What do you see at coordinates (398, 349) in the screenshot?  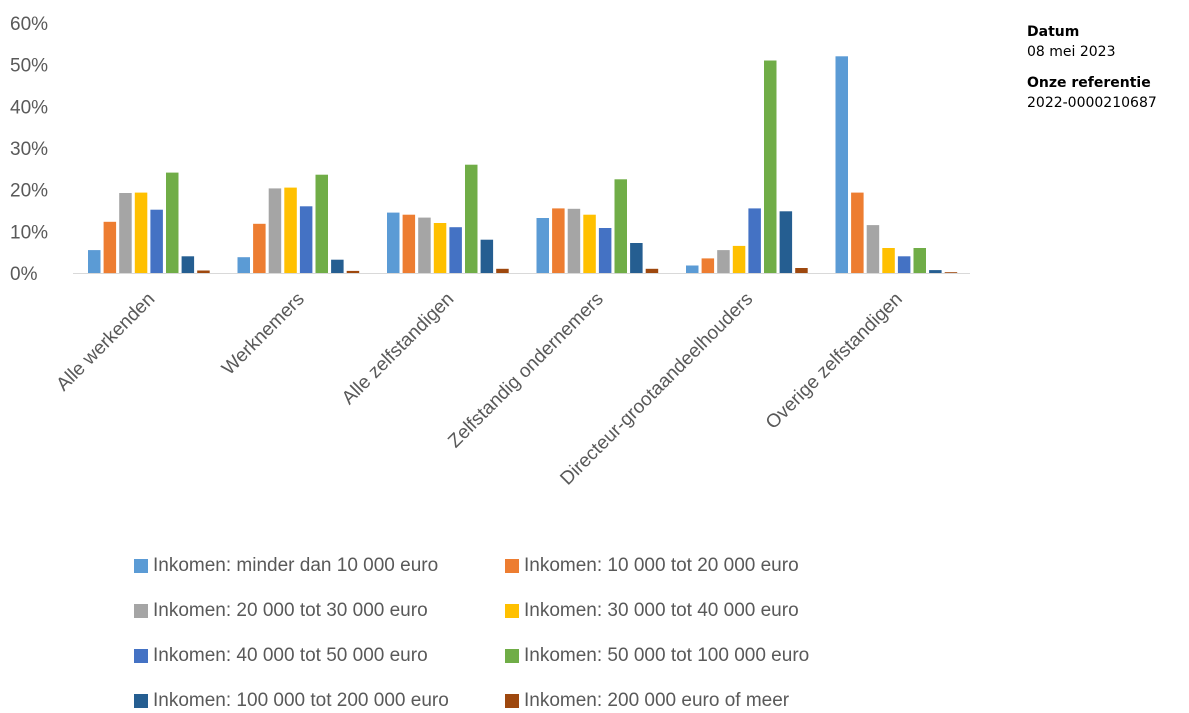 I see `category-label: Alle zelfstandigen` at bounding box center [398, 349].